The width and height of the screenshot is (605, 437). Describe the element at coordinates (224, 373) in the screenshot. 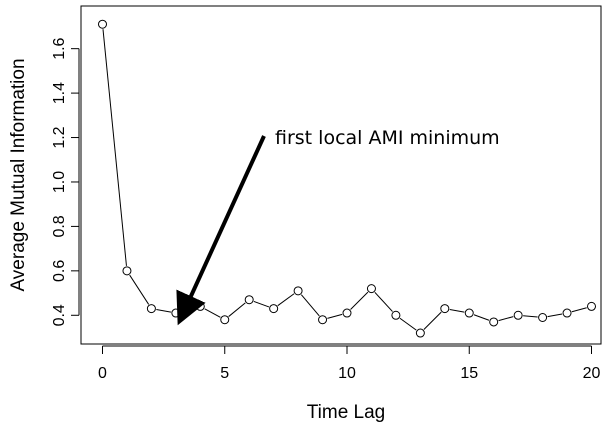

I see `x-tick-label: 5` at that location.